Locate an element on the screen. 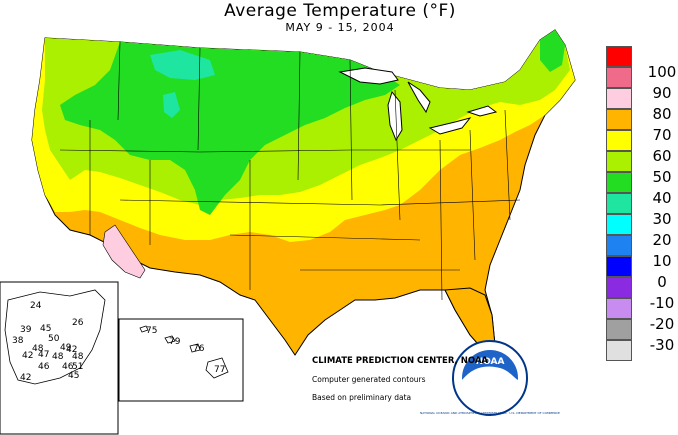 The width and height of the screenshot is (678, 435). hawaii-value: 77 is located at coordinates (219, 370).